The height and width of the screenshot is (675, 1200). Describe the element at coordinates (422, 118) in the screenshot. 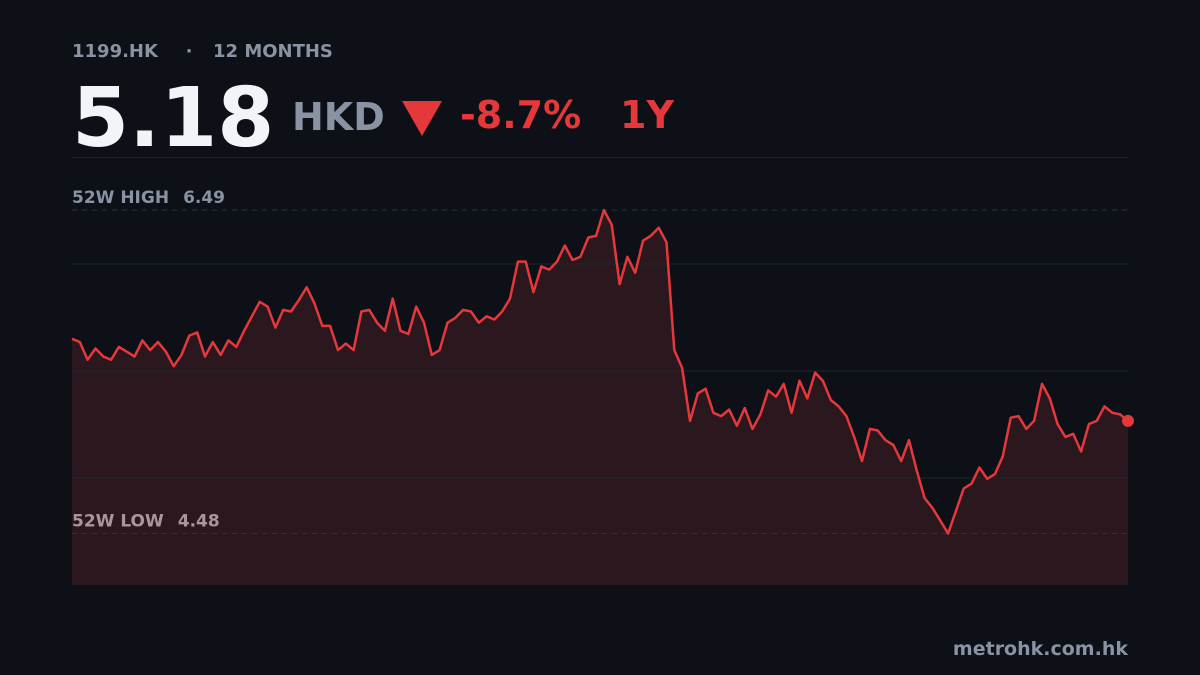

I see `down-arrow` at that location.